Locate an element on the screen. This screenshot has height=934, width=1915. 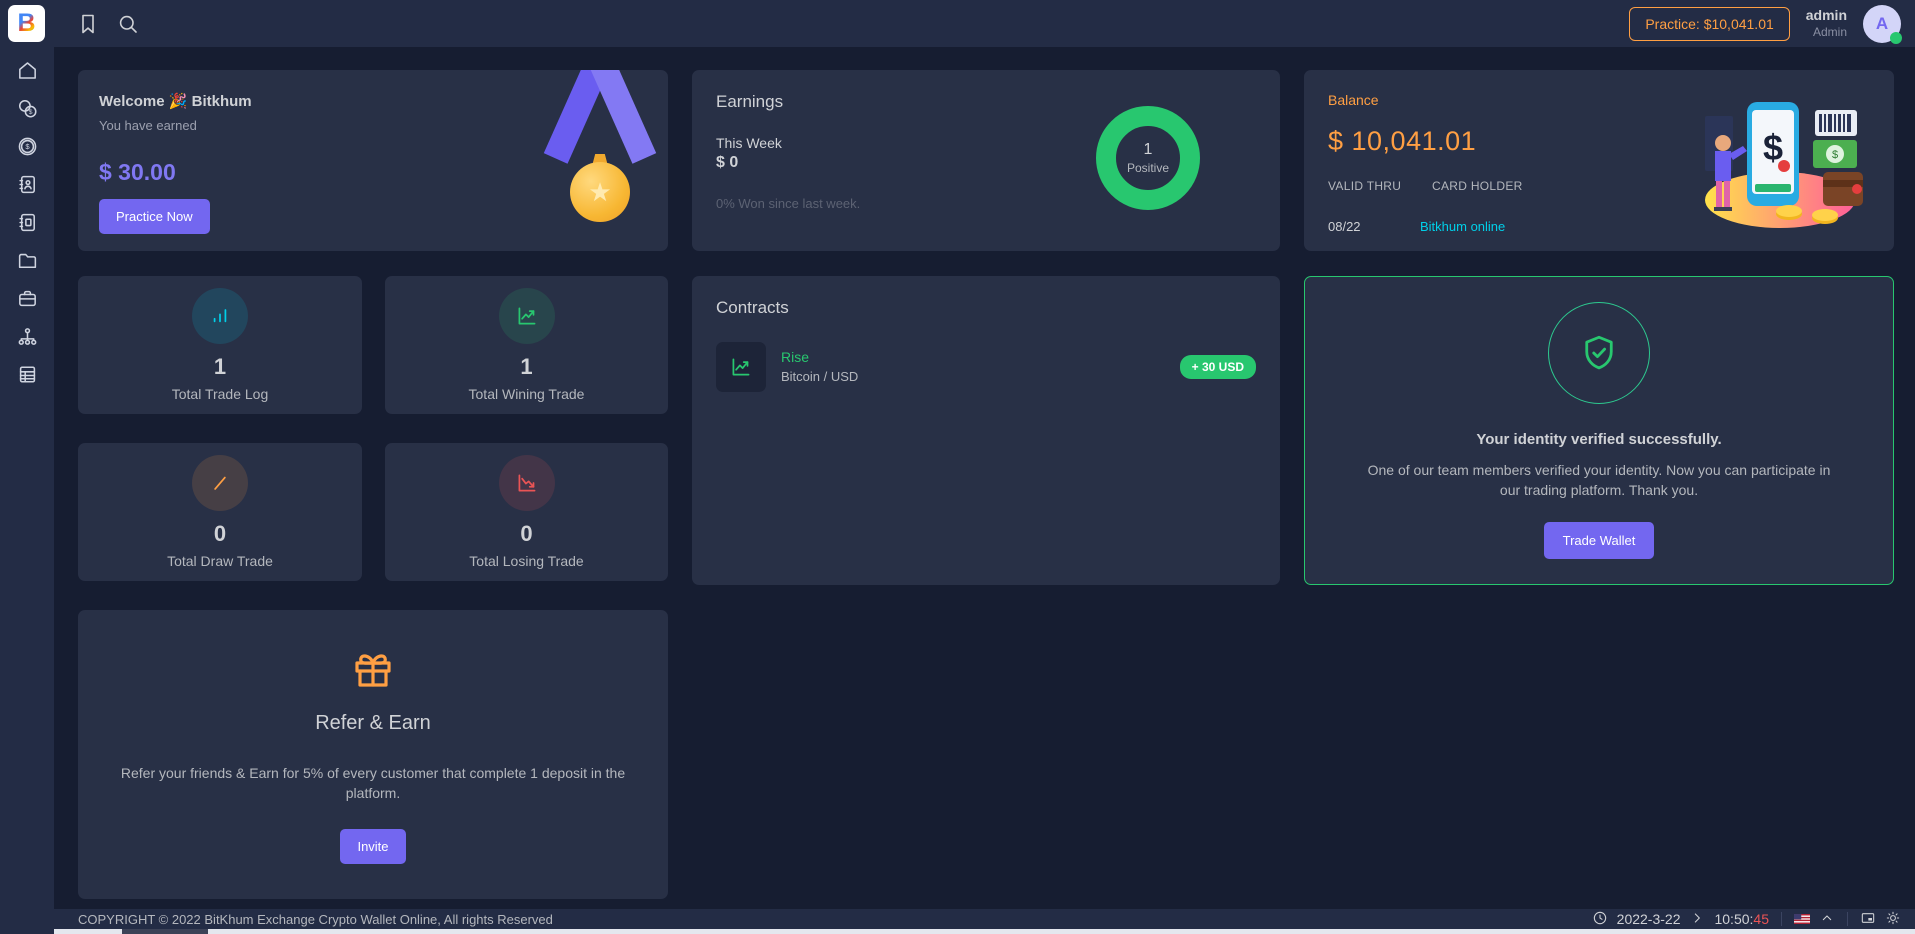
shield-check-icon is located at coordinates (1599, 352).